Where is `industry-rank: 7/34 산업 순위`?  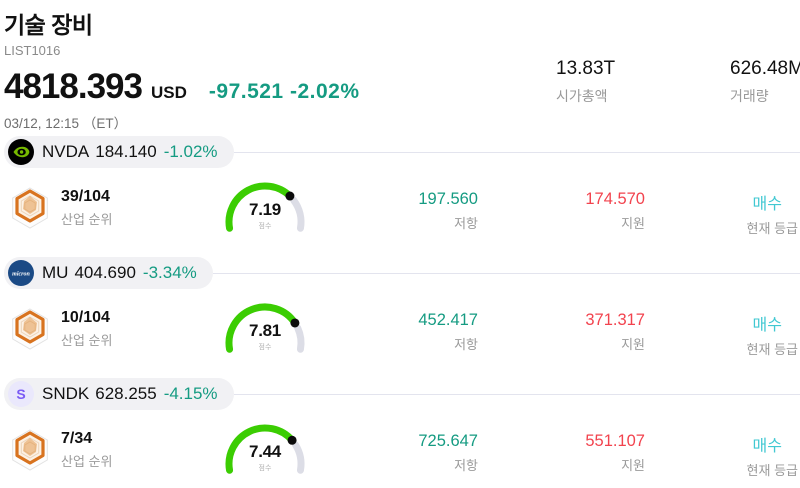 industry-rank: 7/34 산업 순위 is located at coordinates (110, 448).